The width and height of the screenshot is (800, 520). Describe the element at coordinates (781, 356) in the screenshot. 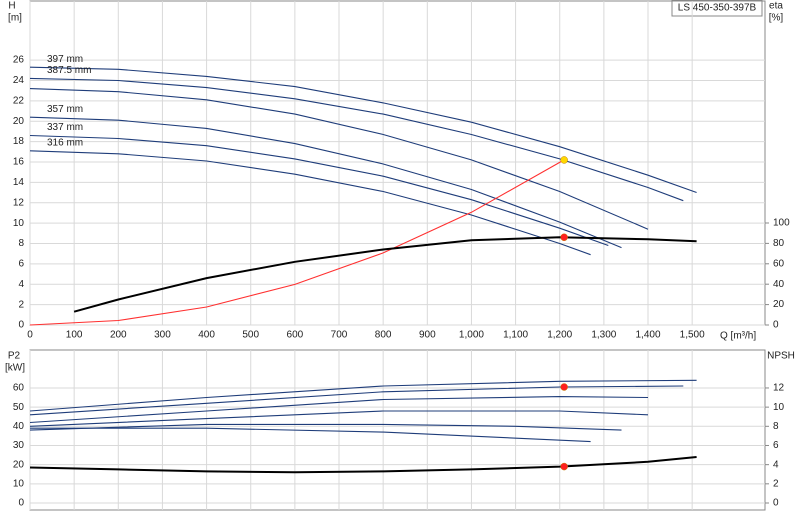

I see `y2-axis-label: NPSH` at that location.